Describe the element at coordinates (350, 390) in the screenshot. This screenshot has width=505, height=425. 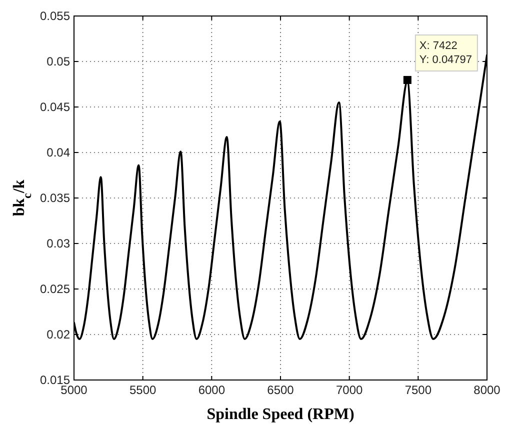
I see `x-tick-label: 7000` at that location.